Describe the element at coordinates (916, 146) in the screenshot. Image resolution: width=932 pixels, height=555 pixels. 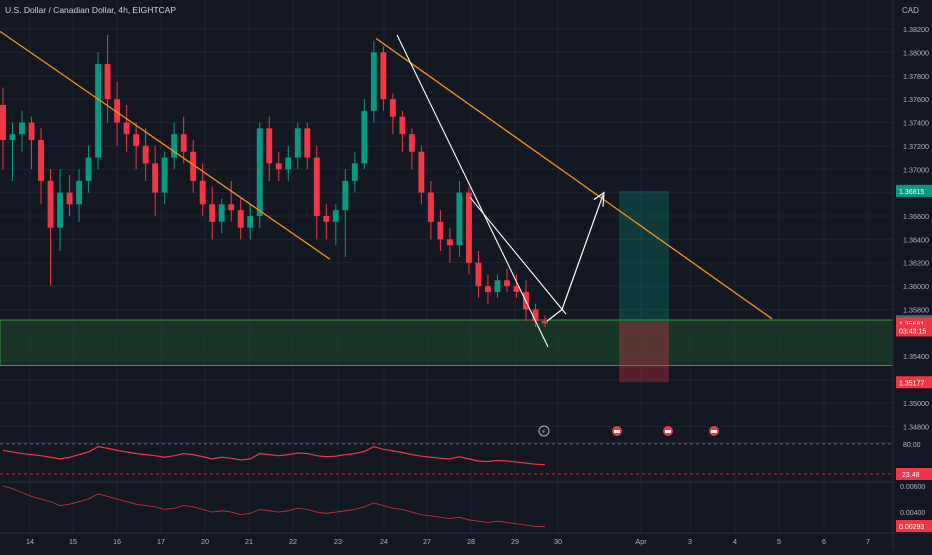
I see `price-tick-label: 1.37200` at that location.